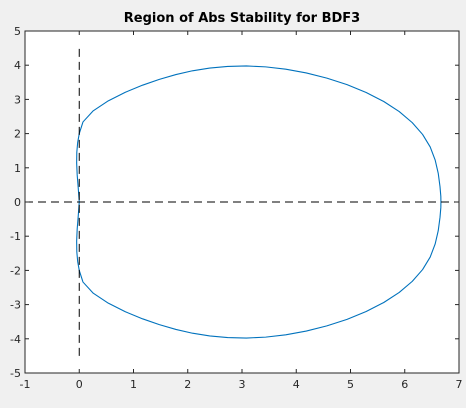 The image size is (466, 408). I want to click on chart-title: Region of Abs Stability for BDF3, so click(242, 18).